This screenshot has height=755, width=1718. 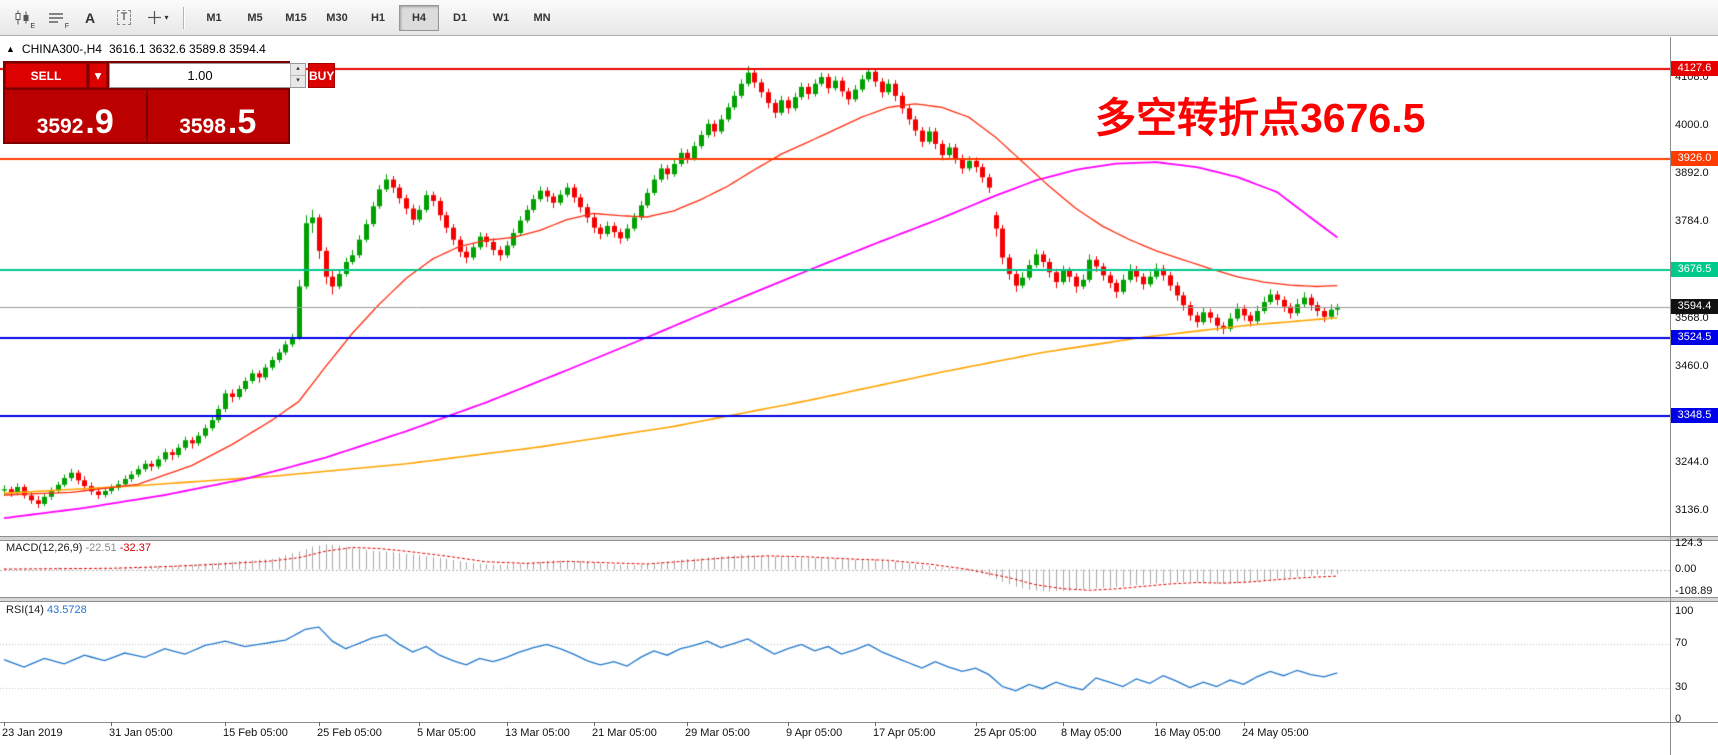 I want to click on time-axis, so click(x=859, y=738).